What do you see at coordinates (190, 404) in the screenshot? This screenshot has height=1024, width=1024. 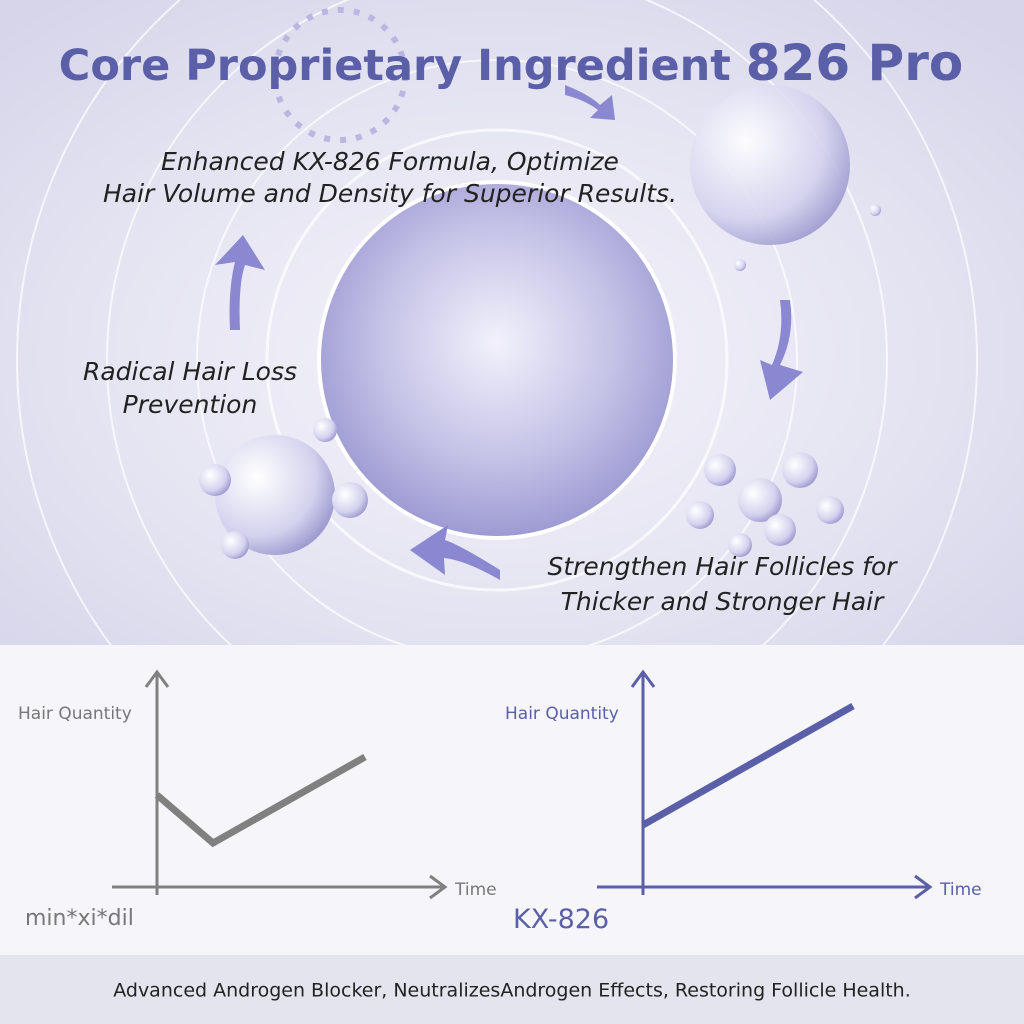 I see `feature-text: Prevention` at bounding box center [190, 404].